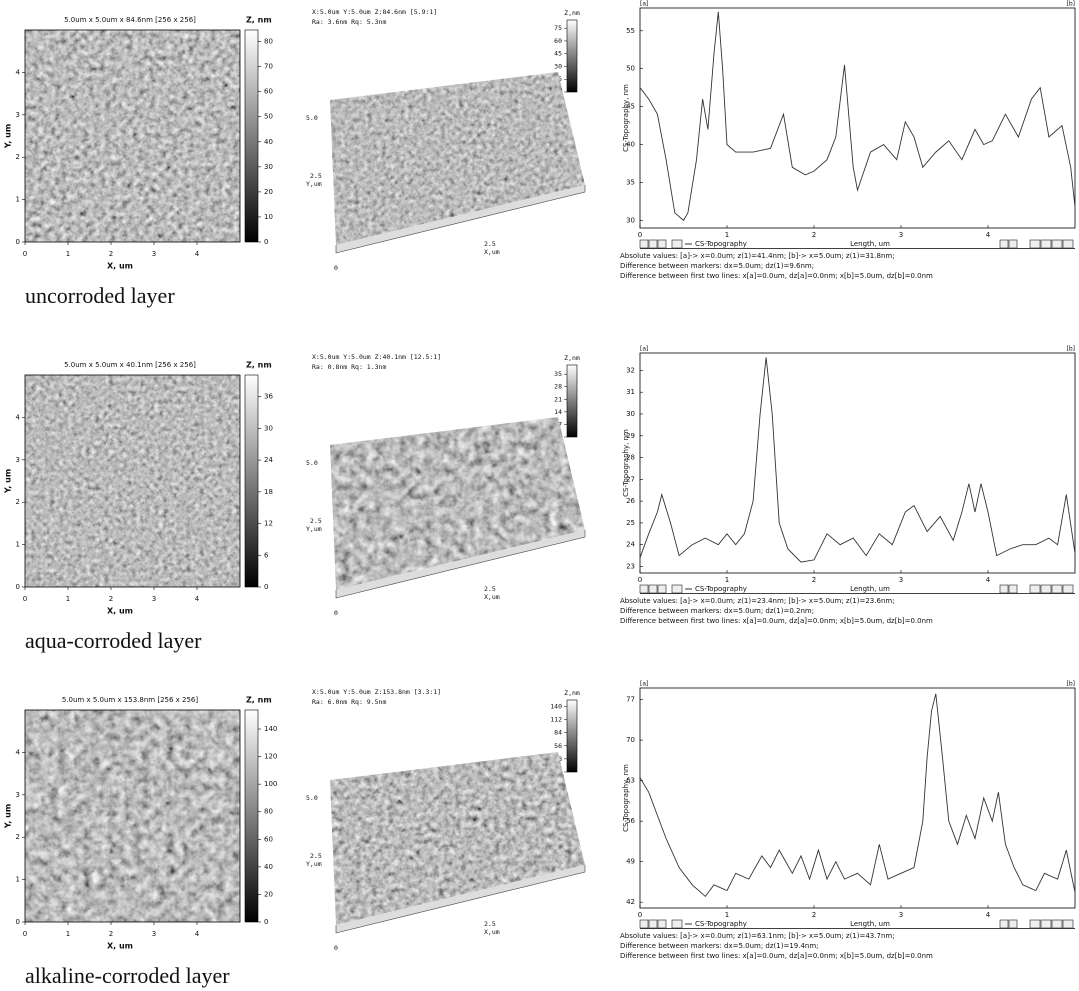 Image resolution: width=1079 pixels, height=991 pixels. I want to click on colorbar-tick-label: 120, so click(270, 757).